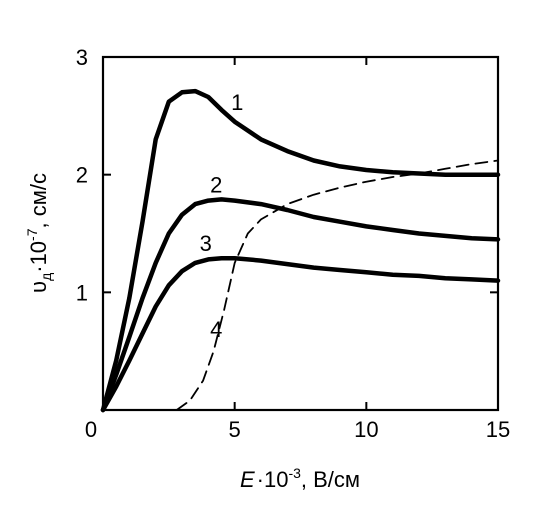 The width and height of the screenshot is (560, 524). What do you see at coordinates (237, 102) in the screenshot?
I see `curve-label-1: 1` at bounding box center [237, 102].